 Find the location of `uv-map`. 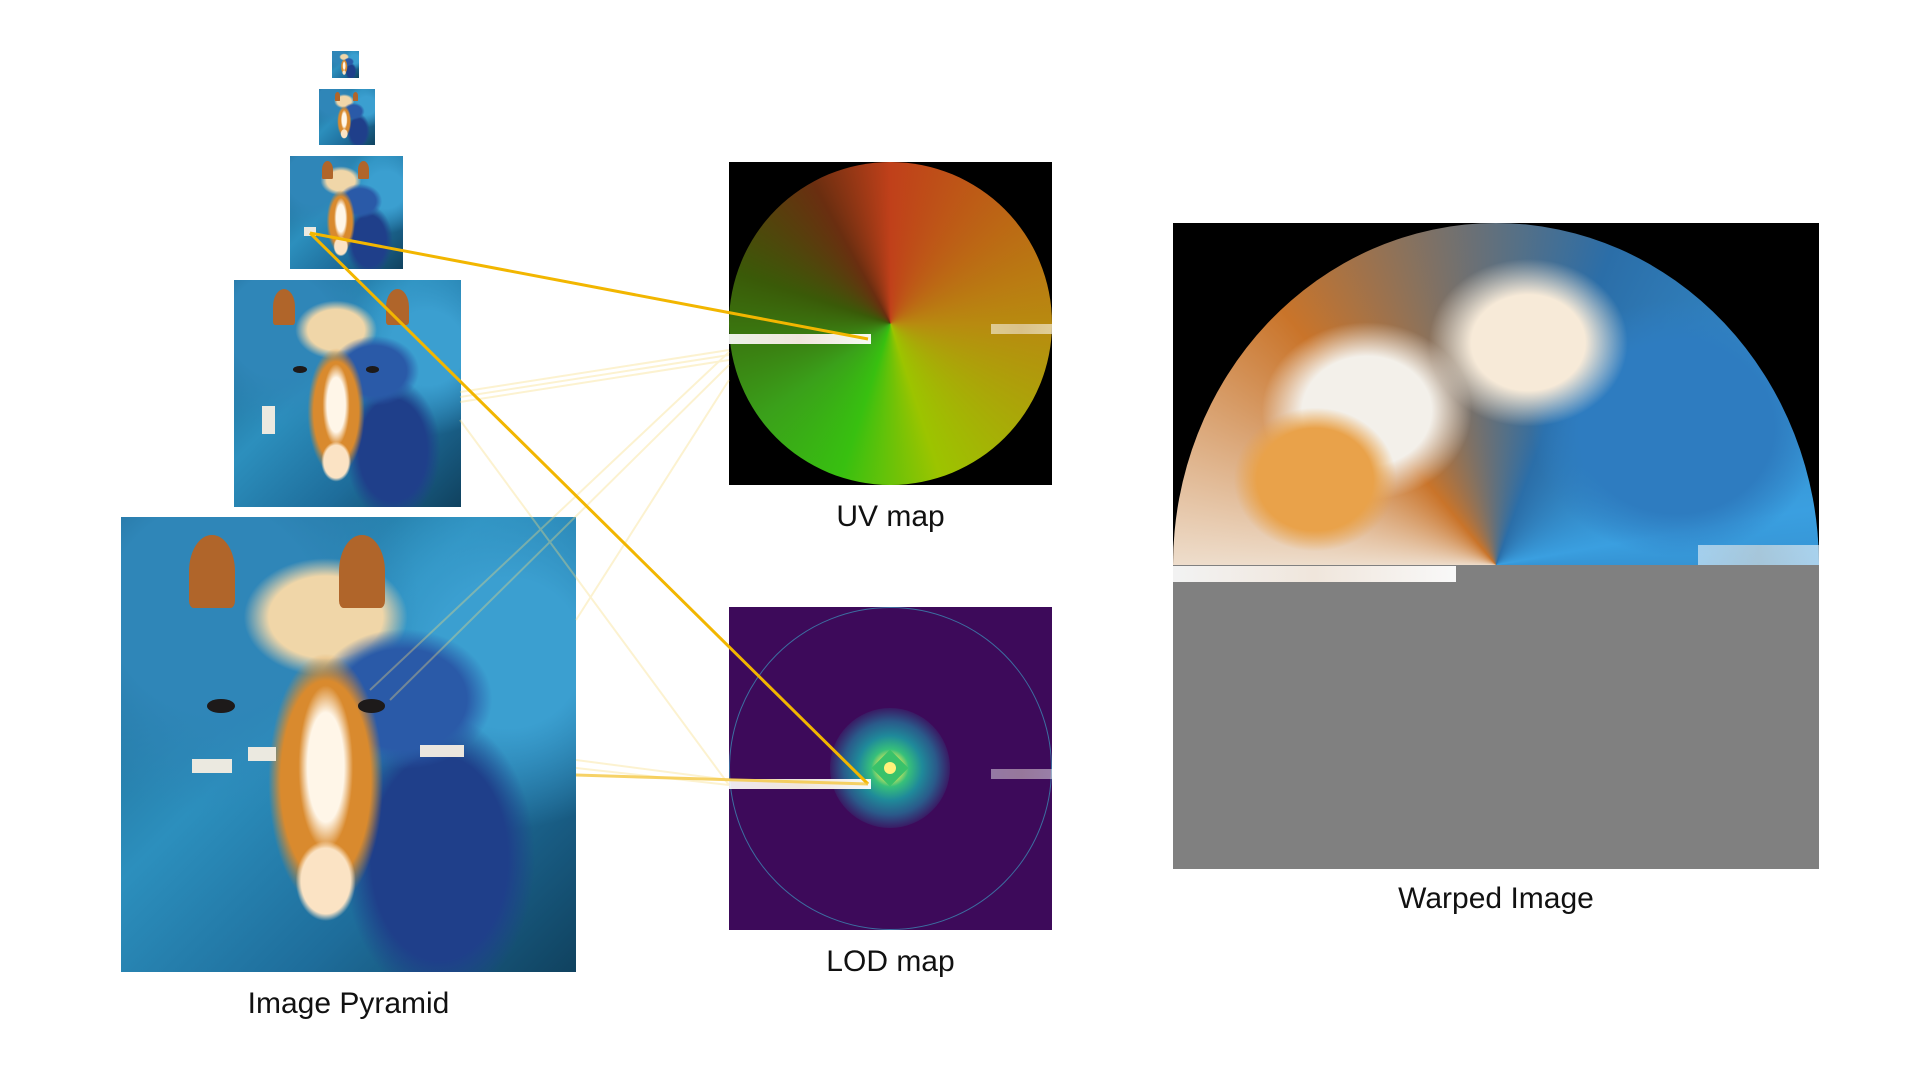

uv-map is located at coordinates (890, 323).